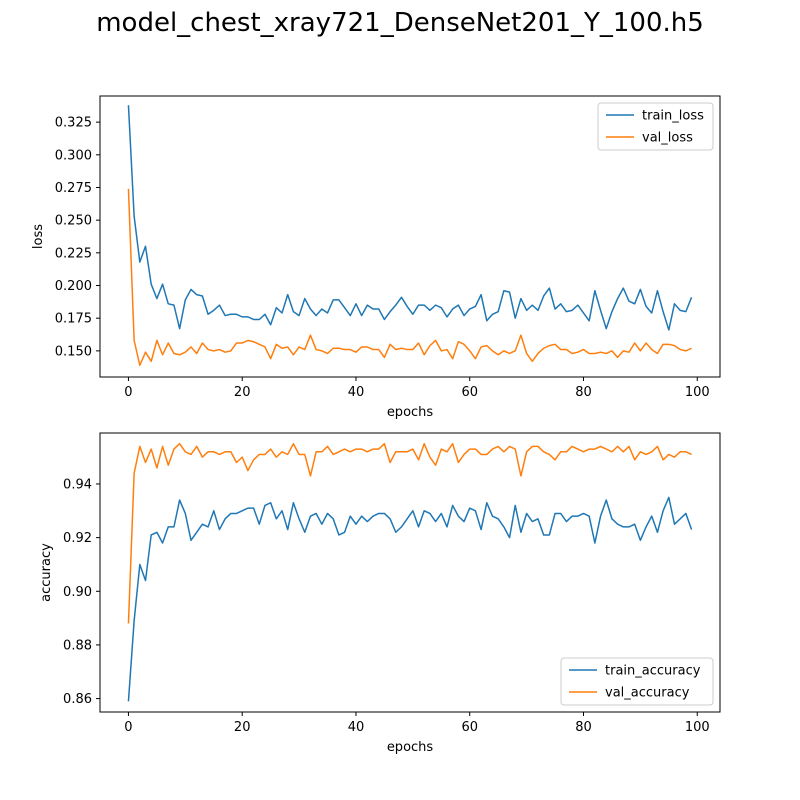 Image resolution: width=800 pixels, height=800 pixels. I want to click on y-tick-label: 0.200, so click(73, 286).